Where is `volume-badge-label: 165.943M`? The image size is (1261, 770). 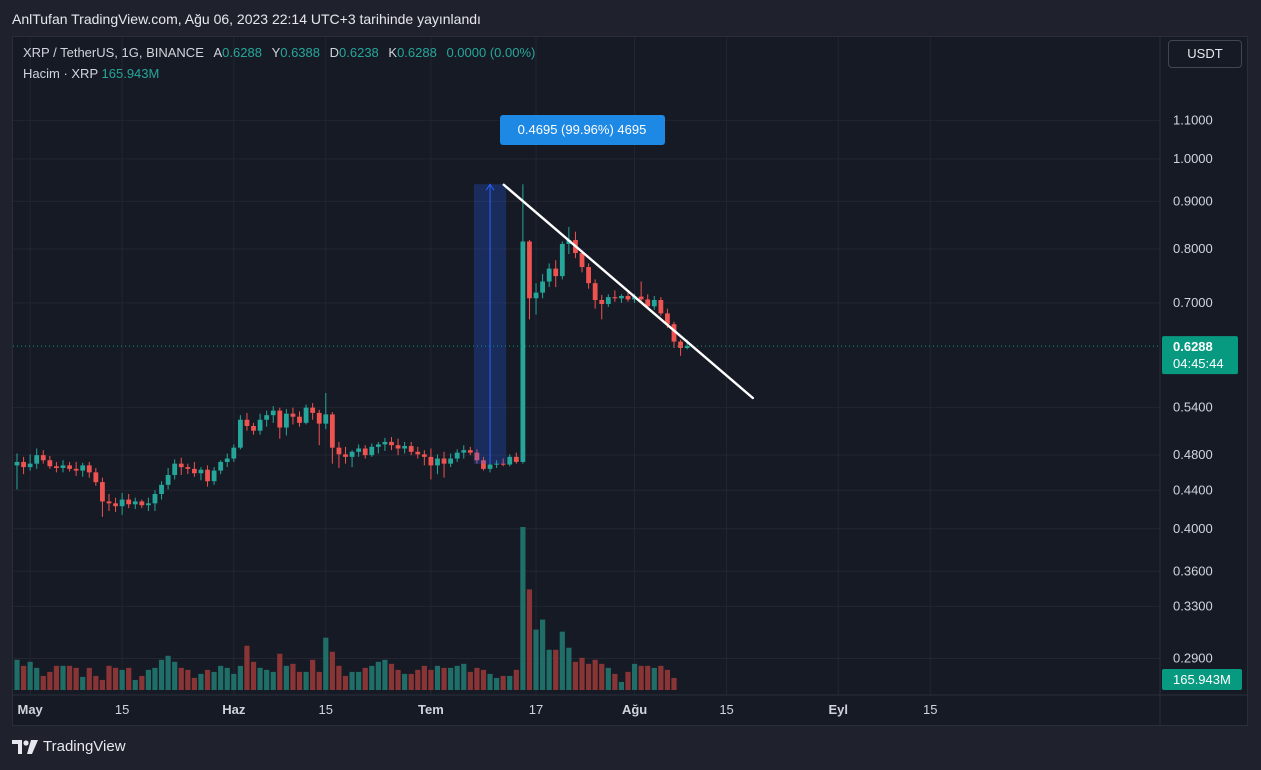
volume-badge-label: 165.943M is located at coordinates (1202, 679).